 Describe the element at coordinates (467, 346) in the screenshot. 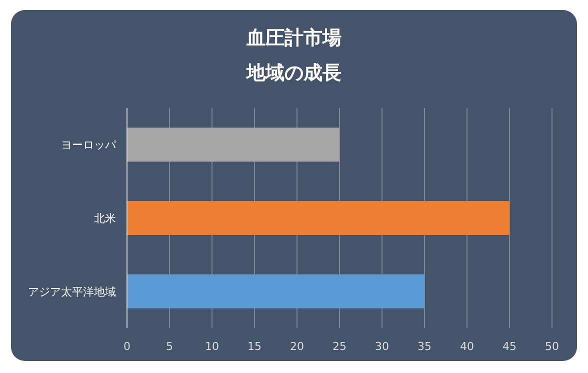

I see `x-tick-label: 40` at that location.